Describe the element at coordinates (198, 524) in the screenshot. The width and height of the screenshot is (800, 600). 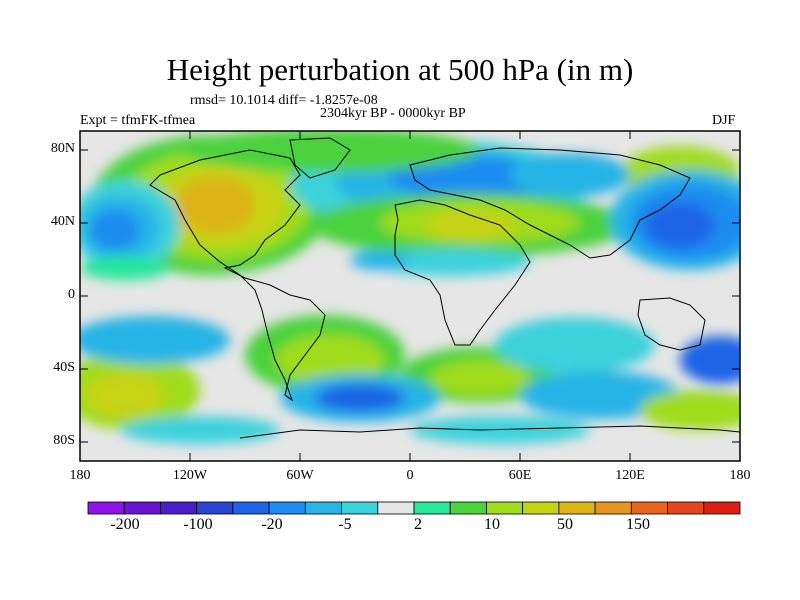
I see `colorbar-label: -100` at that location.